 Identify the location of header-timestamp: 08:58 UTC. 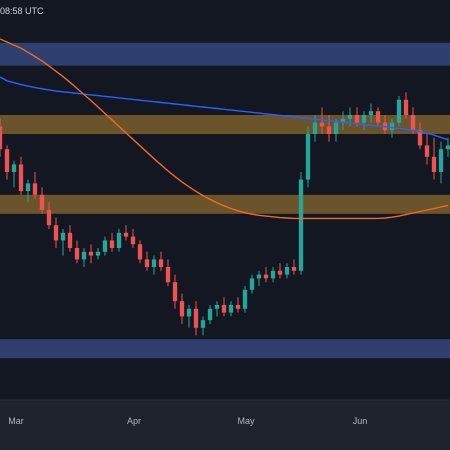
(22, 11).